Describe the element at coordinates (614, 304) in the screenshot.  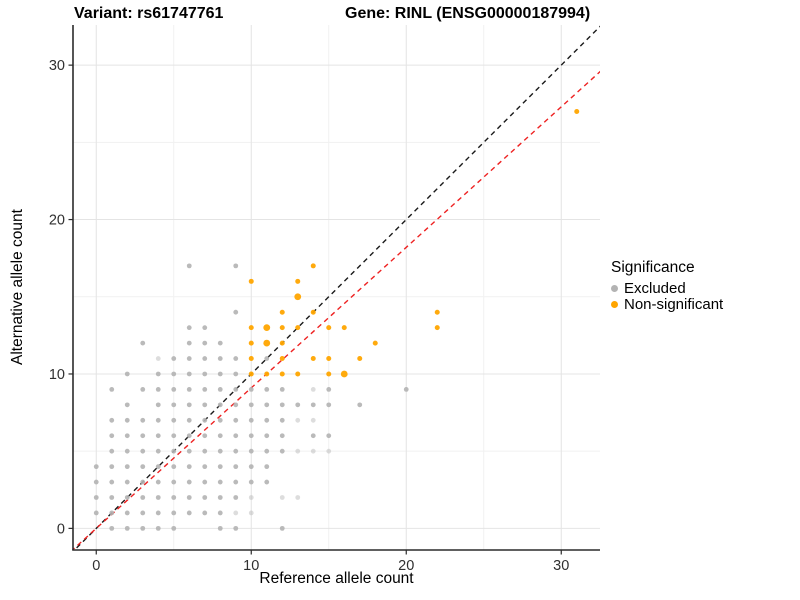
I see `nonsignificant-swatch-icon` at that location.